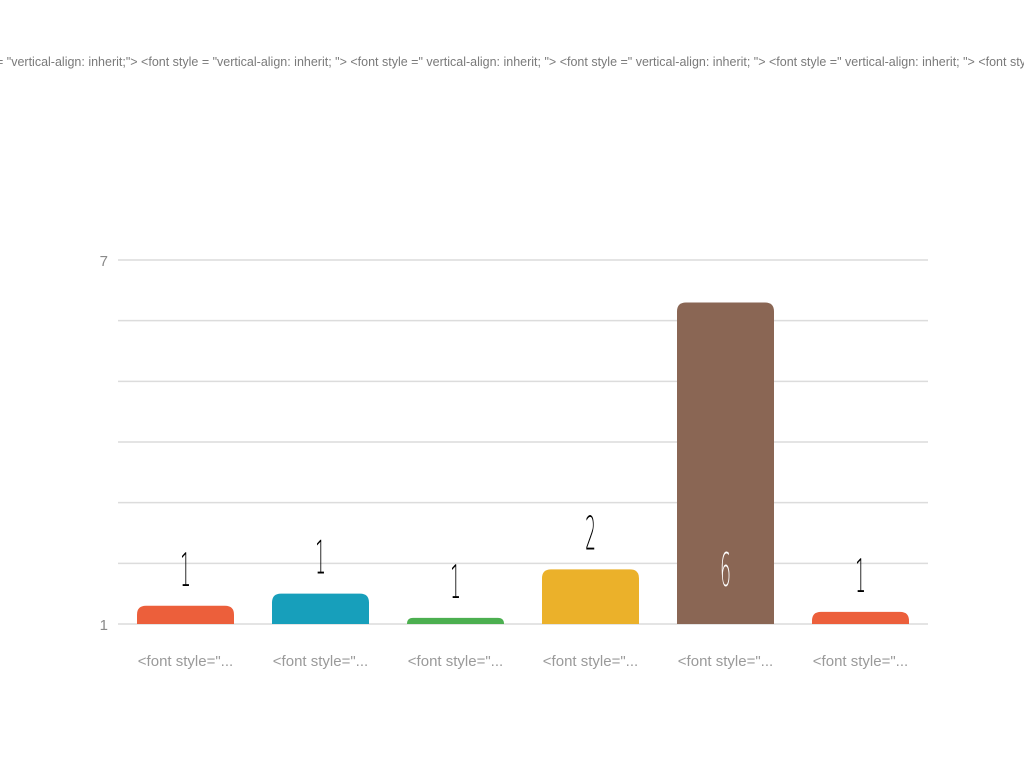 This screenshot has width=1024, height=768. What do you see at coordinates (523, 559) in the screenshot?
I see `data-labels: 1 1 1 2 6 1` at bounding box center [523, 559].